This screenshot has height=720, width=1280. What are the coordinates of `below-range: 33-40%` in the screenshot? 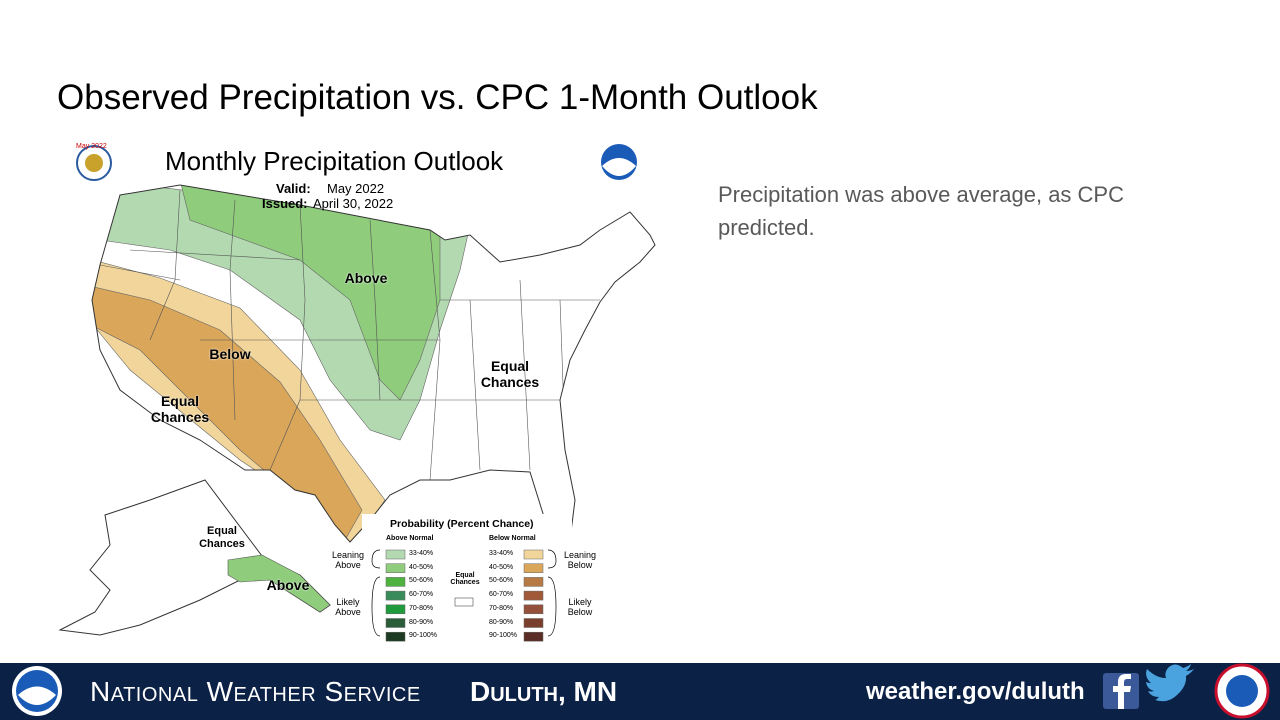 It's located at (501, 553).